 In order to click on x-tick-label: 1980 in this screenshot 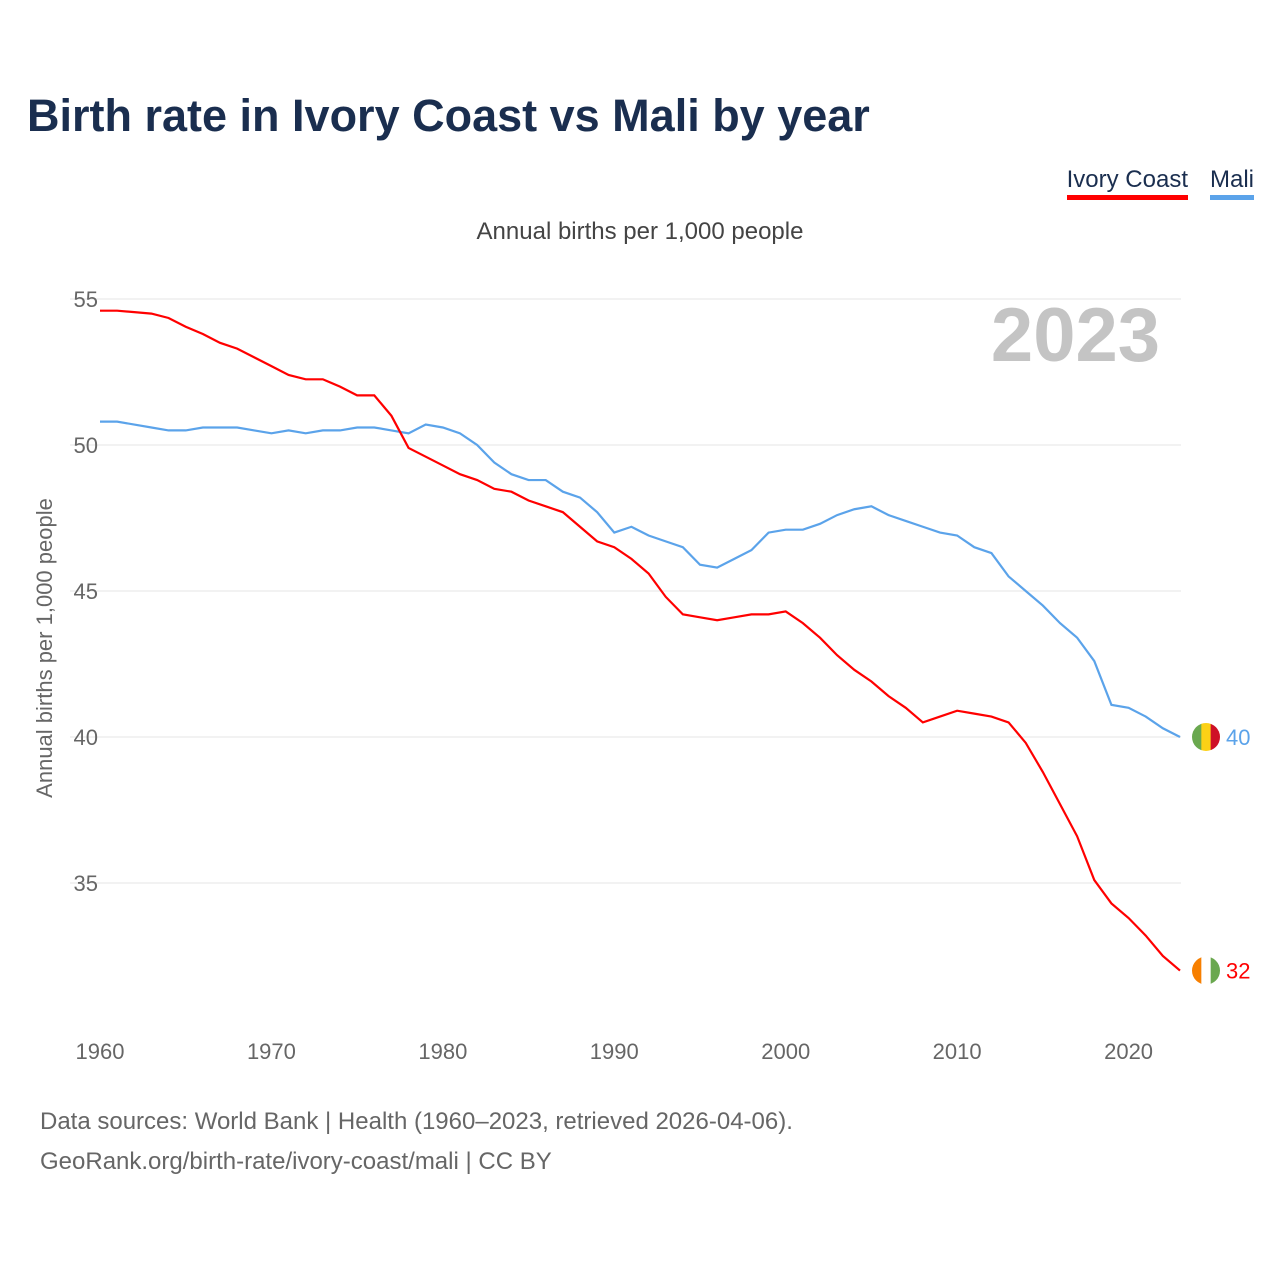, I will do `click(442, 1051)`.